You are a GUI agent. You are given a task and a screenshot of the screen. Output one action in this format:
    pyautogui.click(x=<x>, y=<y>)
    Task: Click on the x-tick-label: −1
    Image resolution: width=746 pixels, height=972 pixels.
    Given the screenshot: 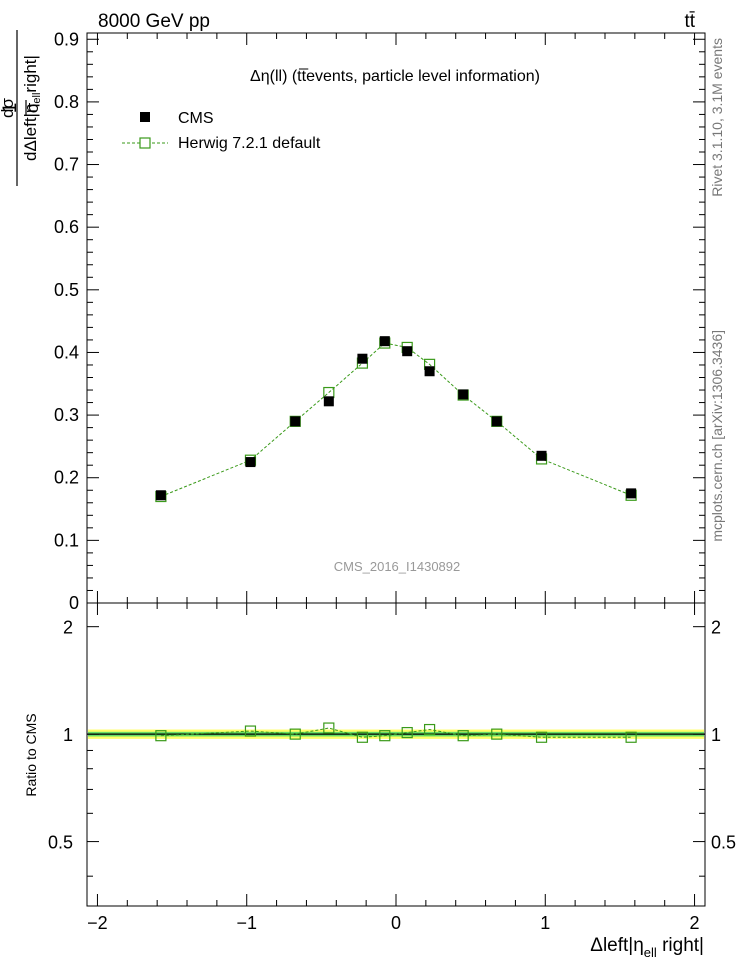 What is the action you would take?
    pyautogui.click(x=246, y=923)
    